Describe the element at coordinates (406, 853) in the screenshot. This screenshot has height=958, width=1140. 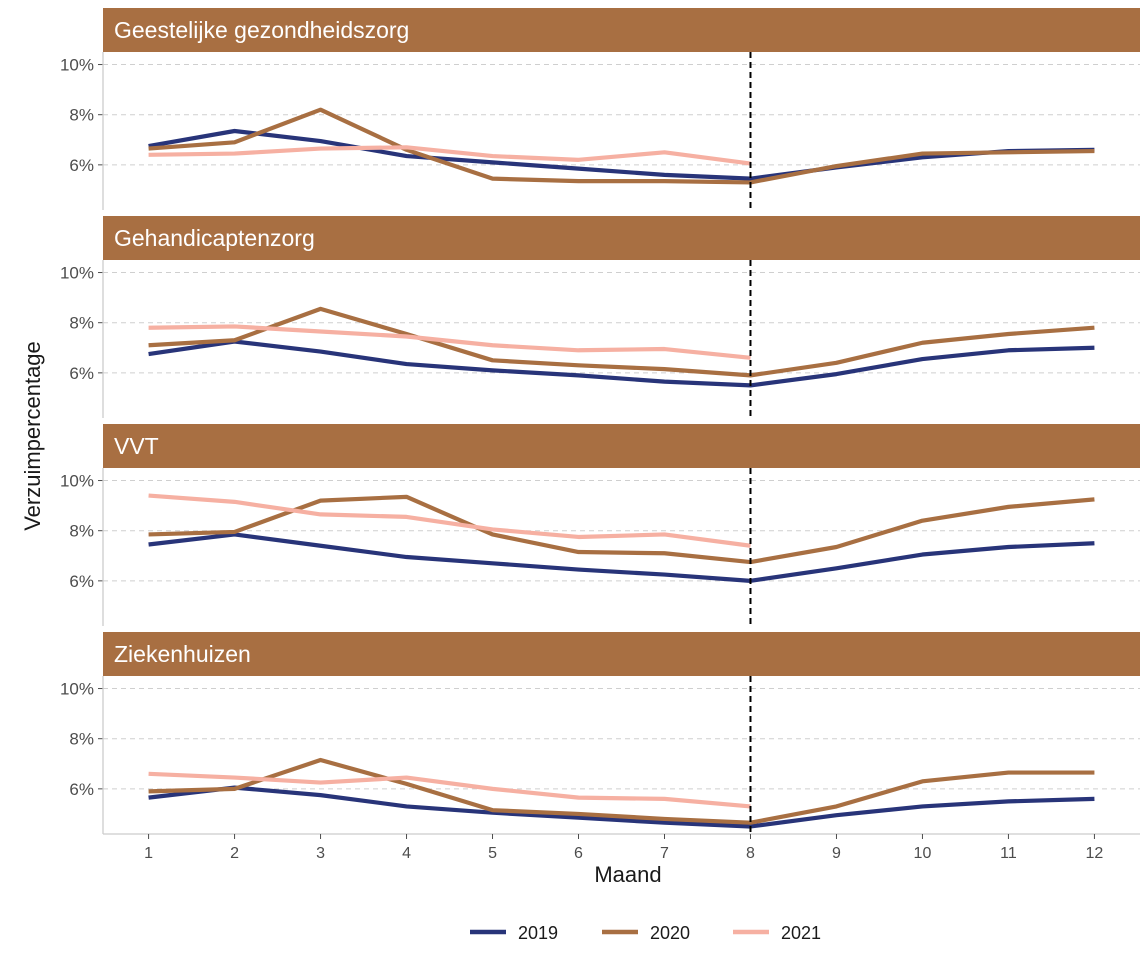
I see `x-tick-label: 4` at that location.